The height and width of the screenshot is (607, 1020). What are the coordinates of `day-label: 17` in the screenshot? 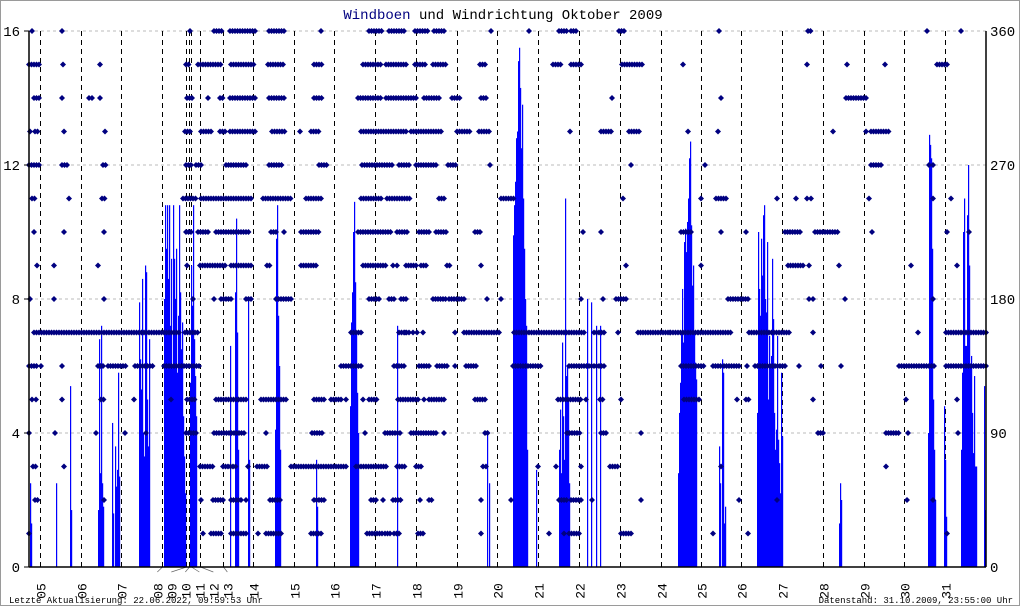 It's located at (377, 591).